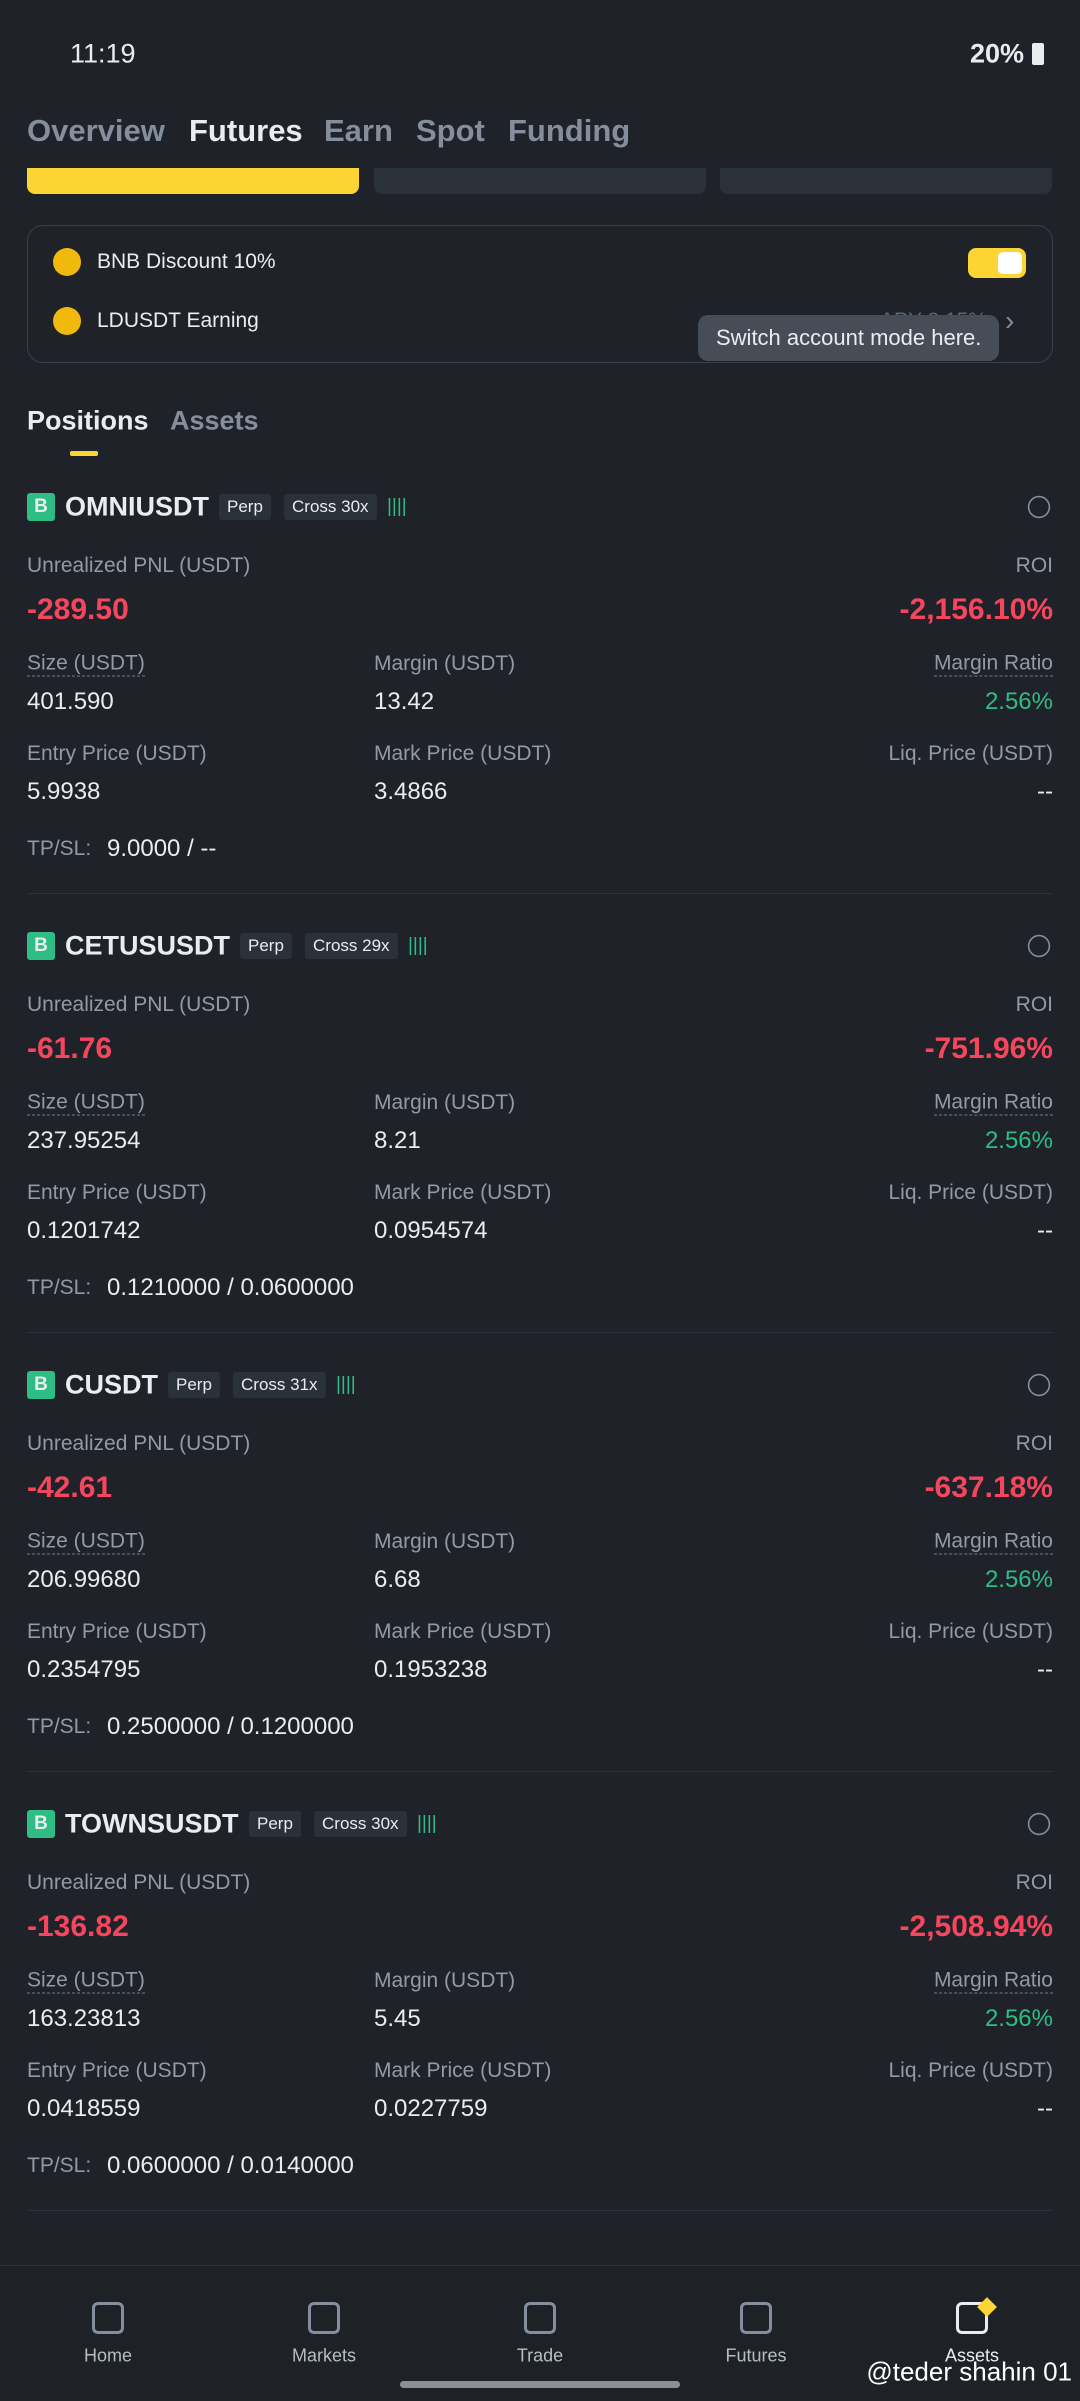 The width and height of the screenshot is (1080, 2401). I want to click on nav-label: Futures, so click(756, 2355).